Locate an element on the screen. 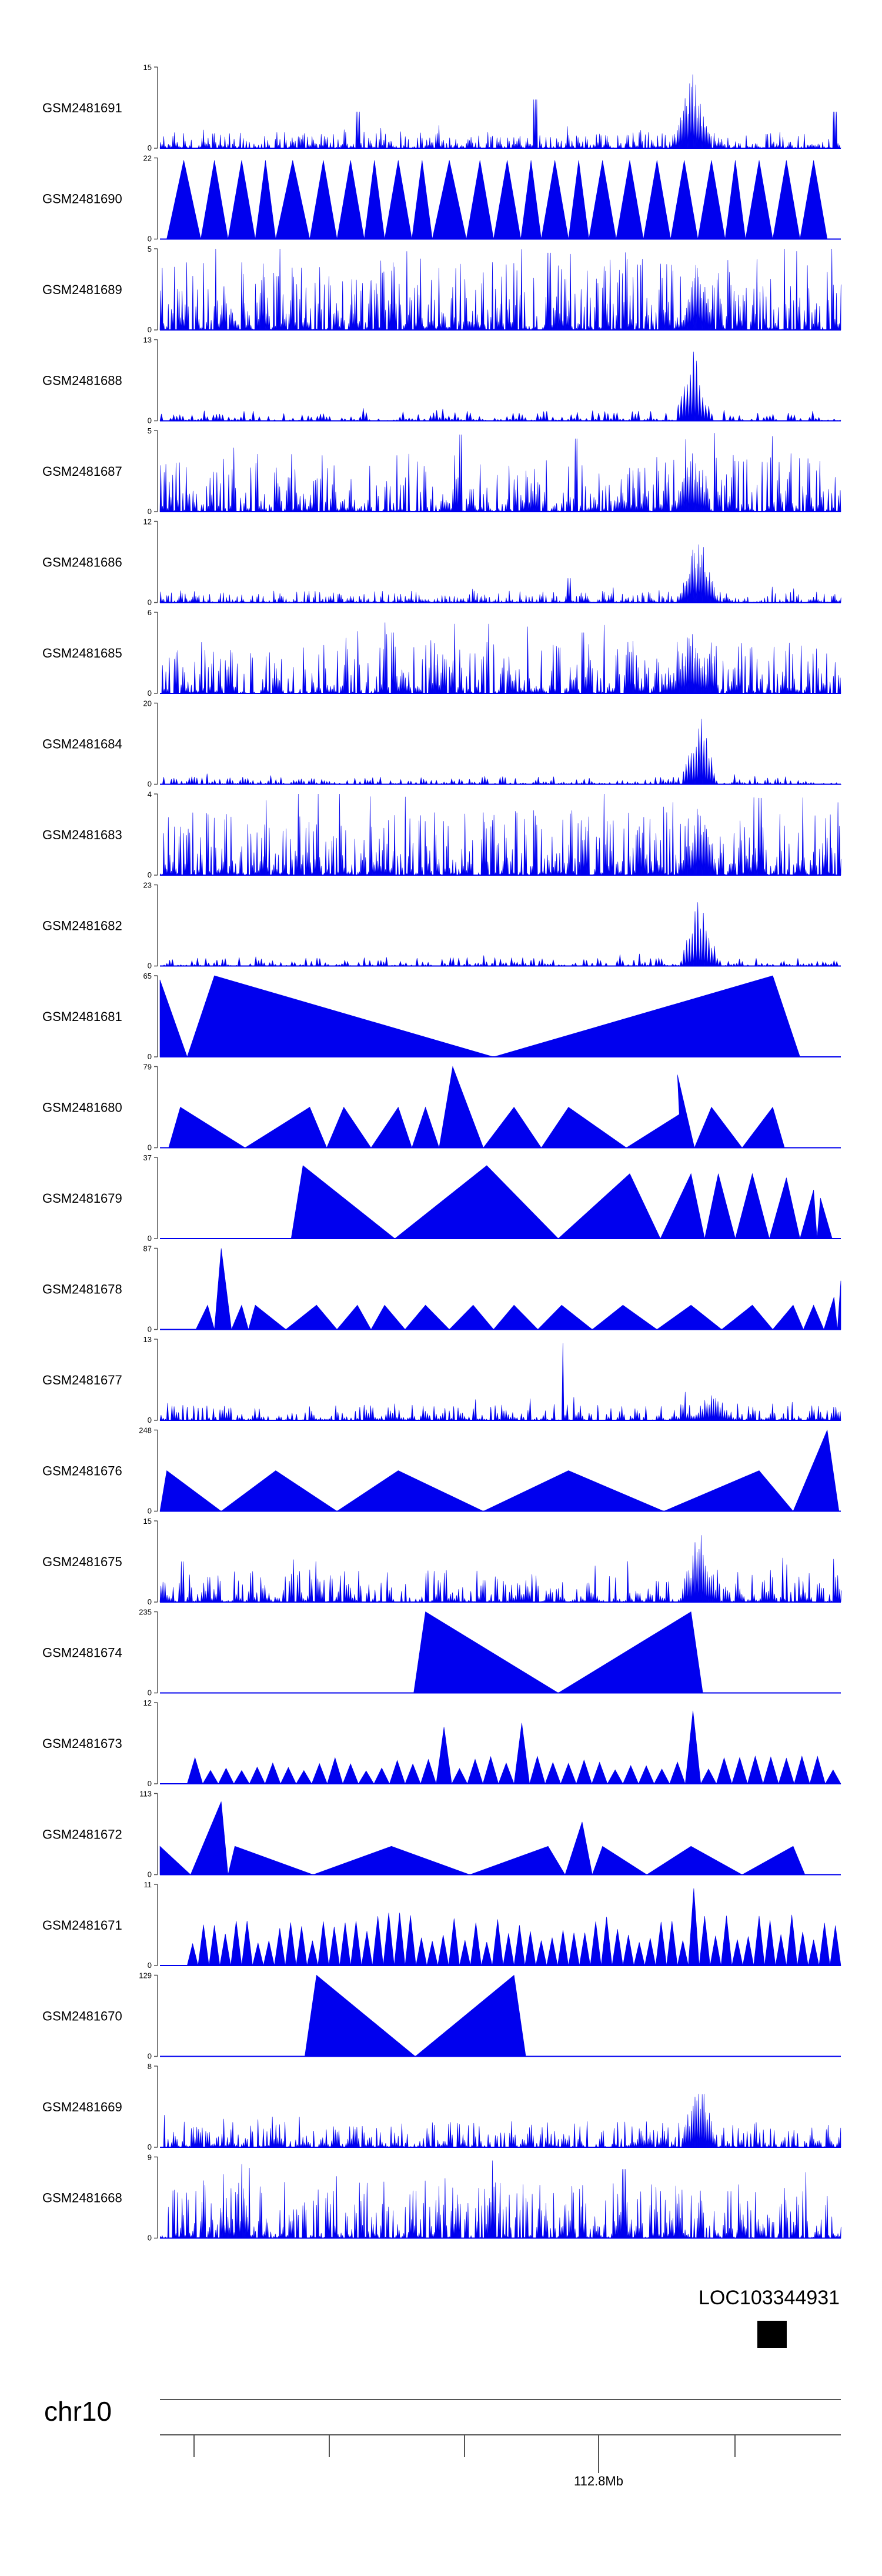  track-label: GSM2481681 is located at coordinates (82, 1016).